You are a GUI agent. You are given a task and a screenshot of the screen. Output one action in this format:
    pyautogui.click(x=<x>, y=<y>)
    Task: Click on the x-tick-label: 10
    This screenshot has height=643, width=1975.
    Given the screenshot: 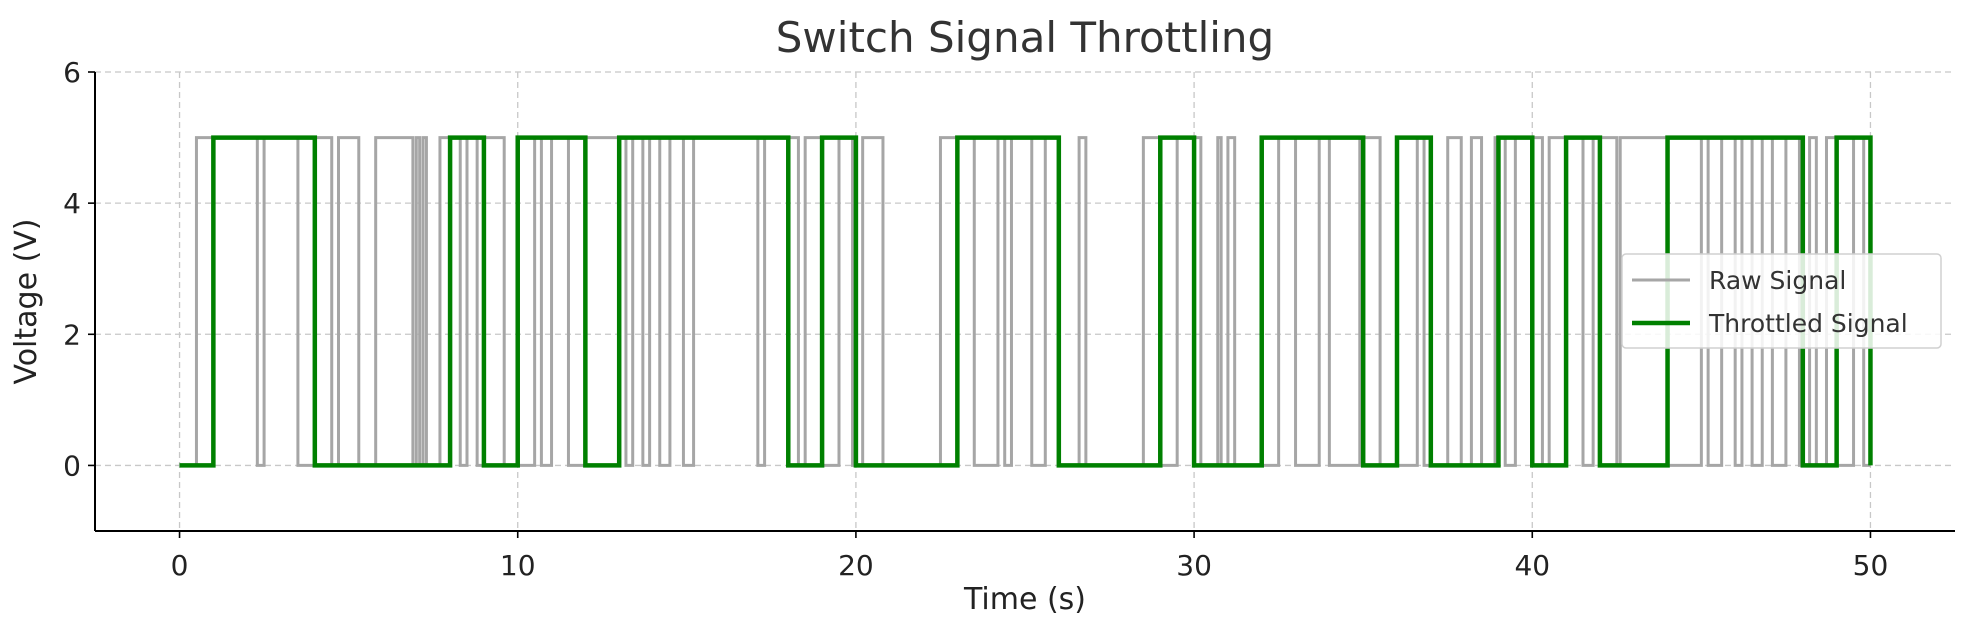 What is the action you would take?
    pyautogui.click(x=518, y=565)
    